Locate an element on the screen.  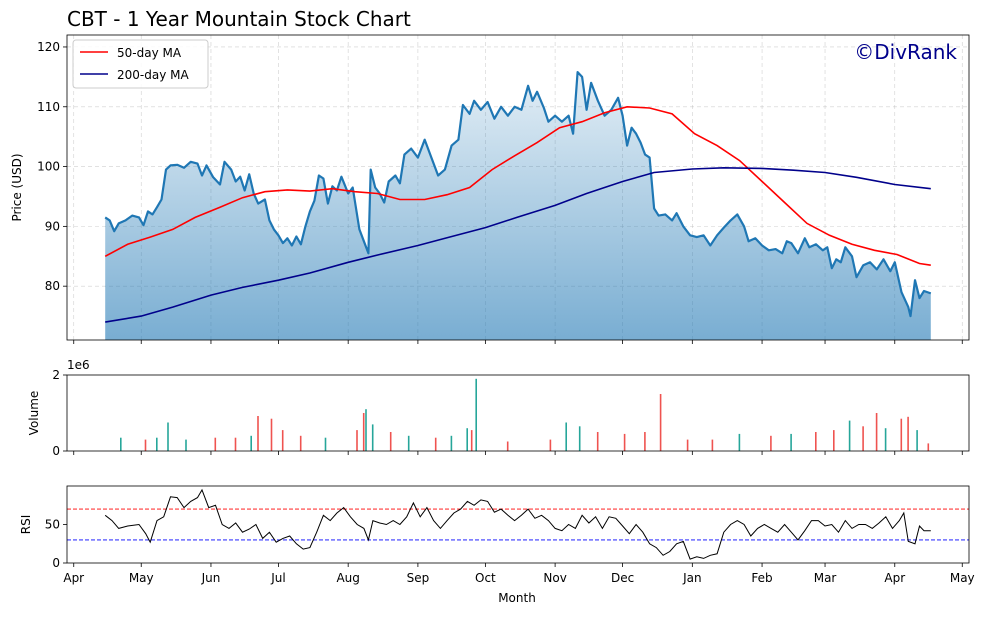
legend: 50-day MA 200-day MA is located at coordinates (140, 64).